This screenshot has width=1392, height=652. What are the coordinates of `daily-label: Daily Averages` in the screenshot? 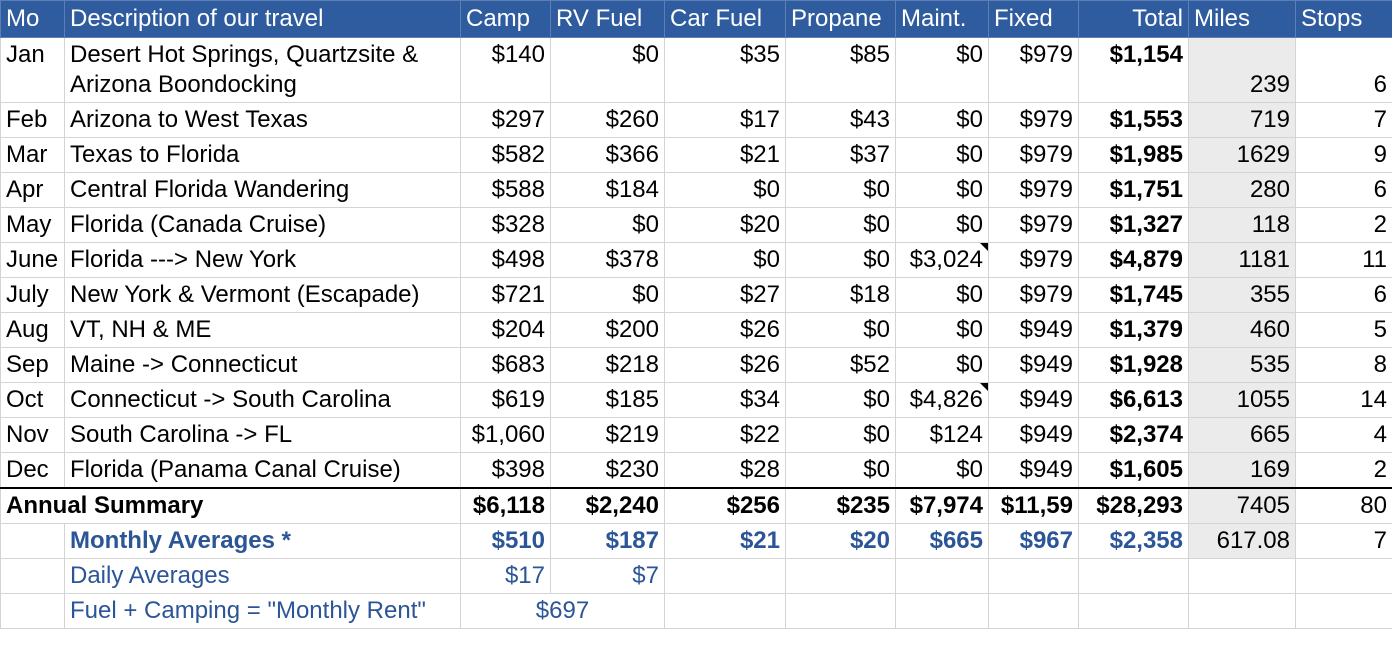 It's located at (262, 576).